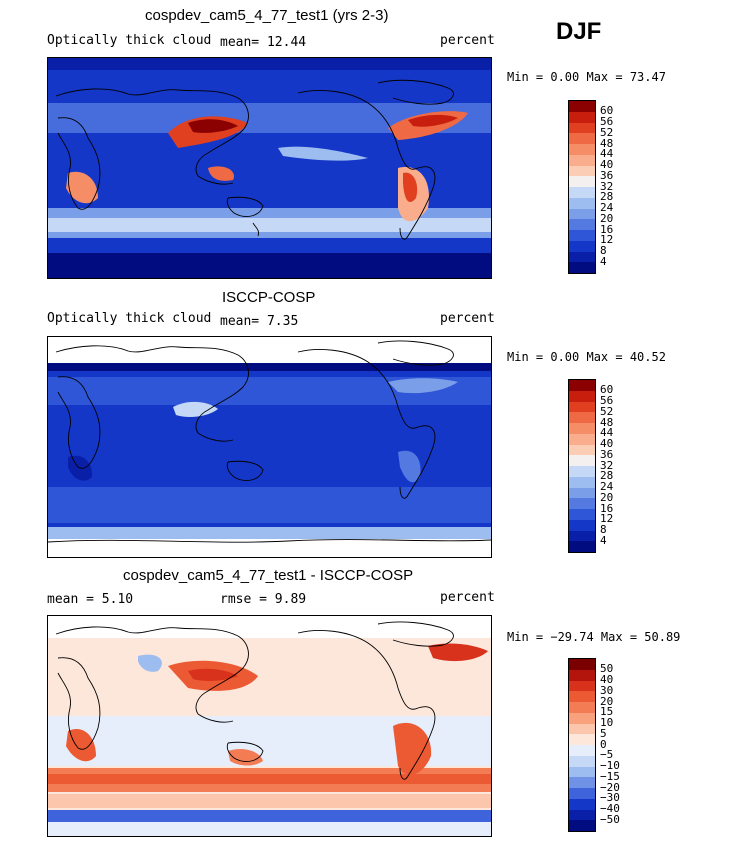 The image size is (733, 842). Describe the element at coordinates (467, 597) in the screenshot. I see `panel3-units-label: percent` at that location.